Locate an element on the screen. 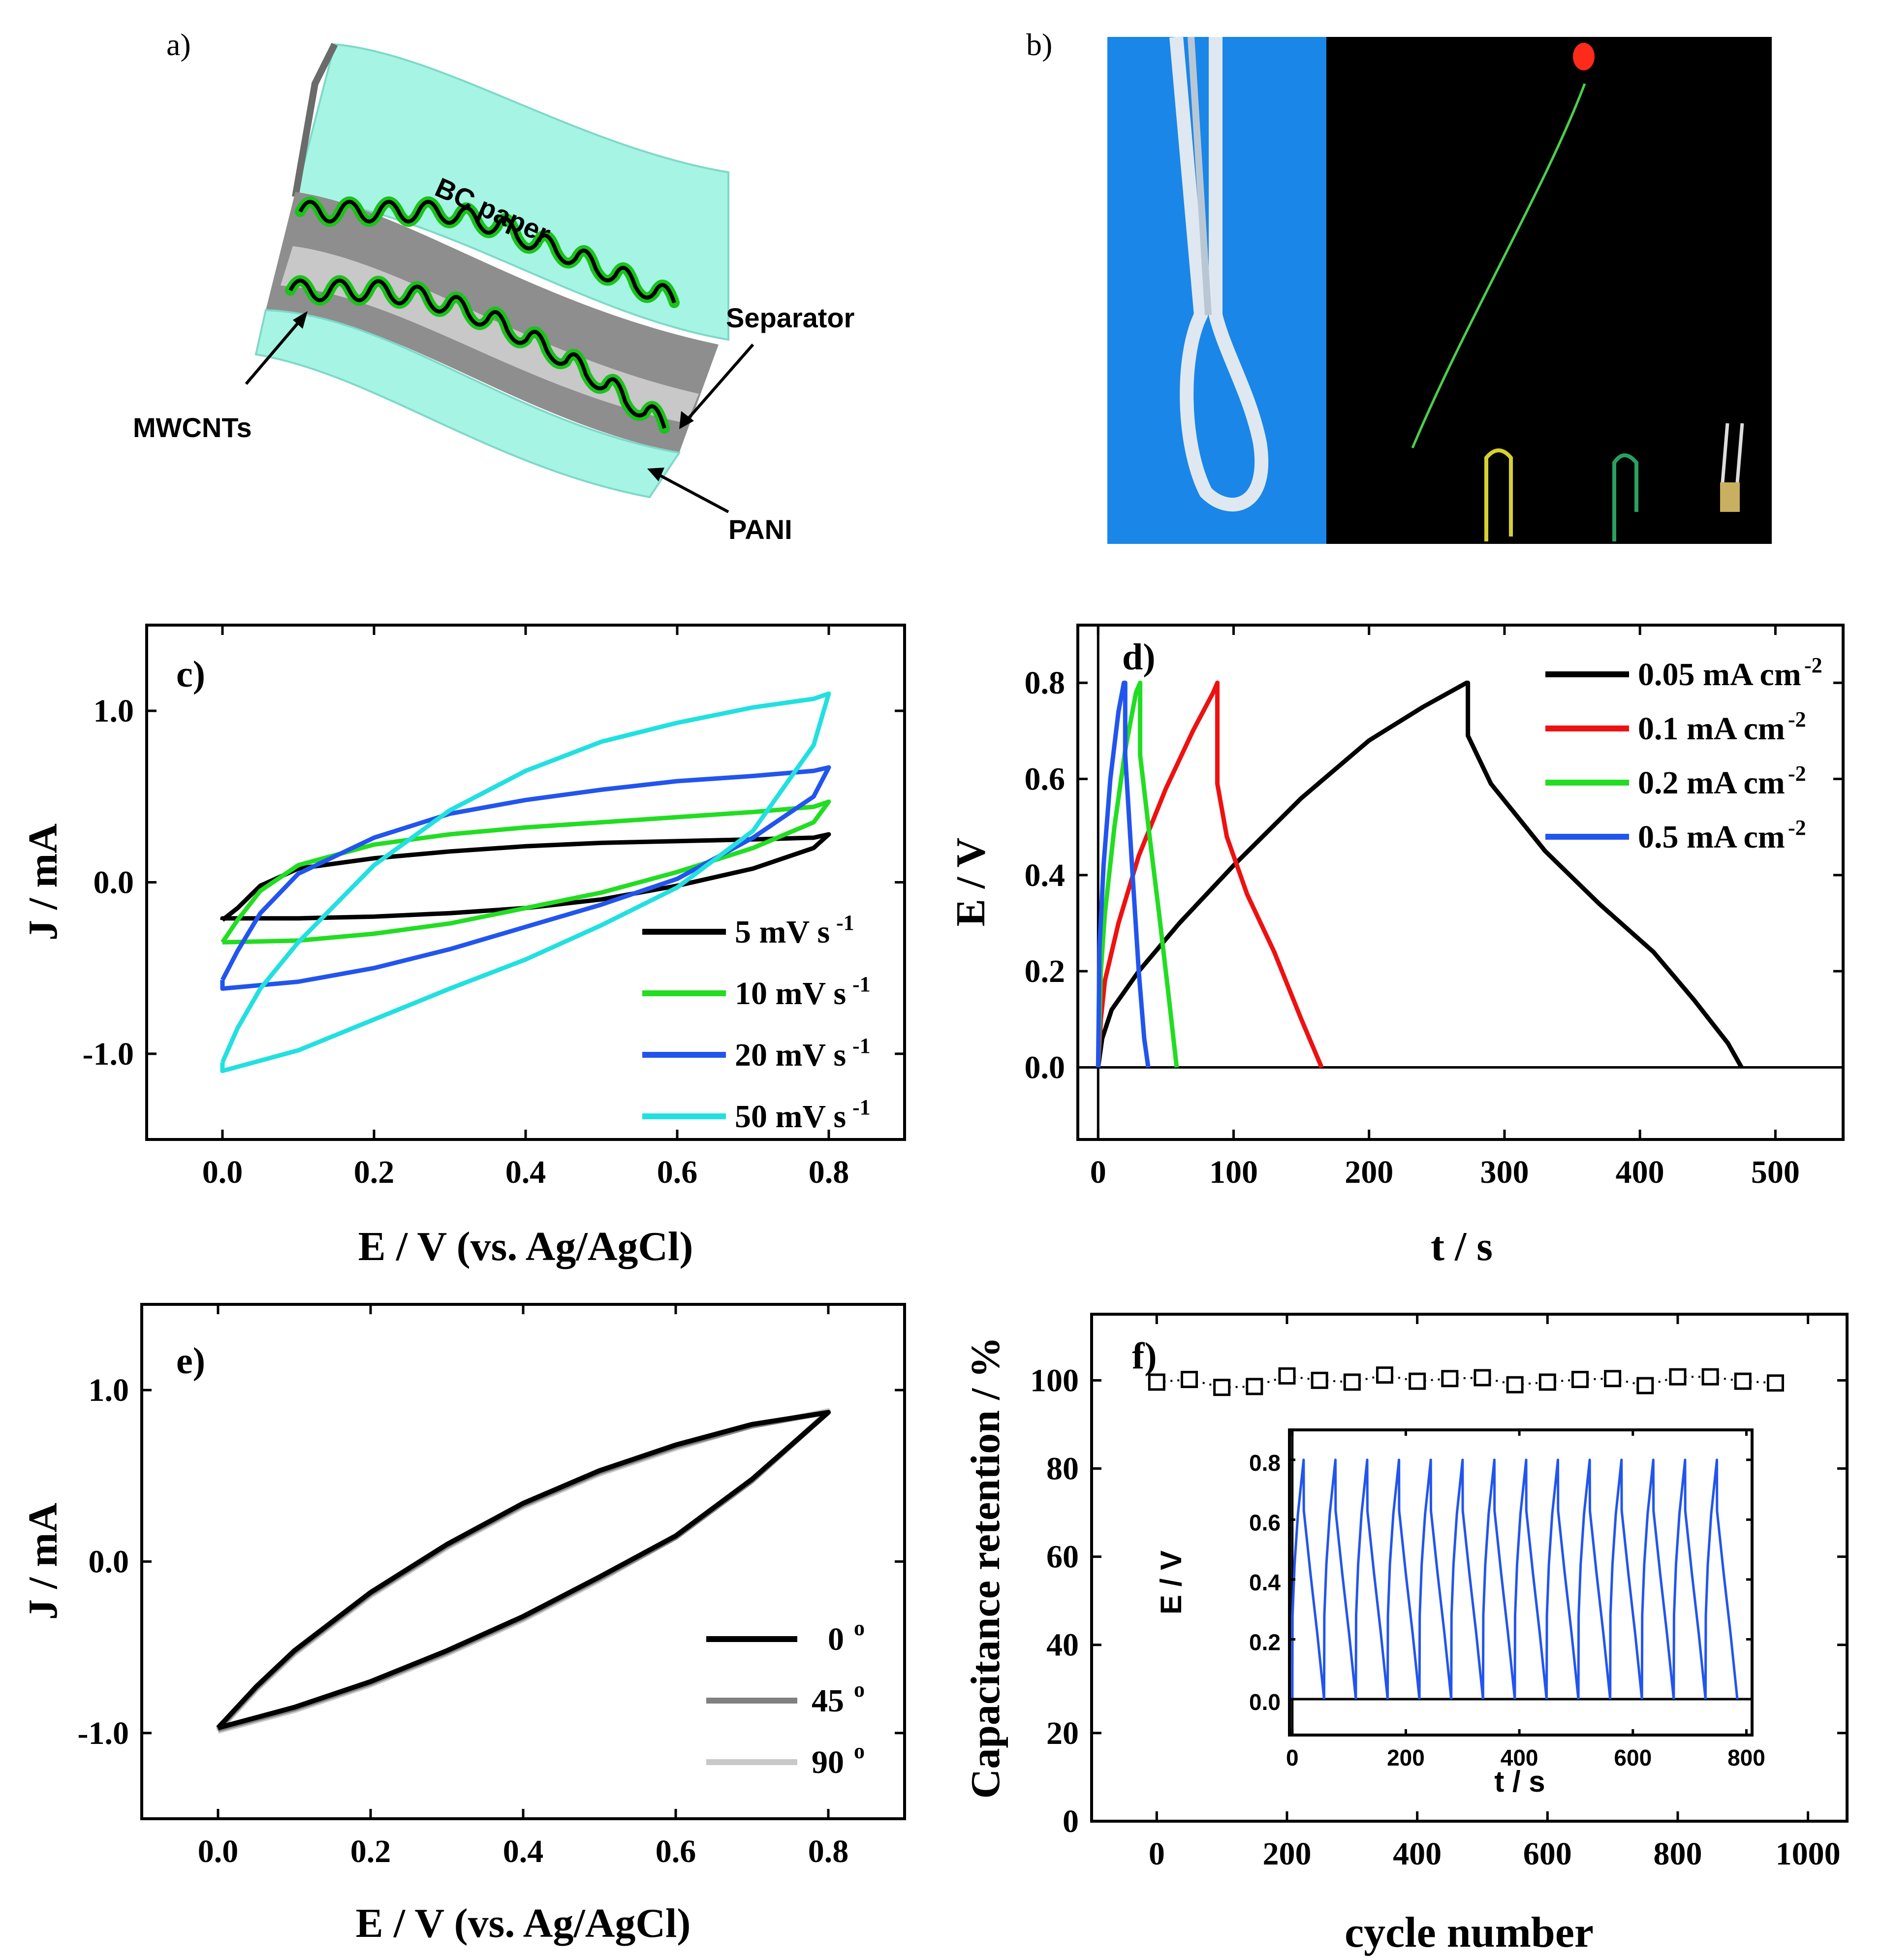 The height and width of the screenshot is (1960, 1882). legend: 5 mV s -110 mV s -120 mV s -150 mV s -1 is located at coordinates (756, 1023).